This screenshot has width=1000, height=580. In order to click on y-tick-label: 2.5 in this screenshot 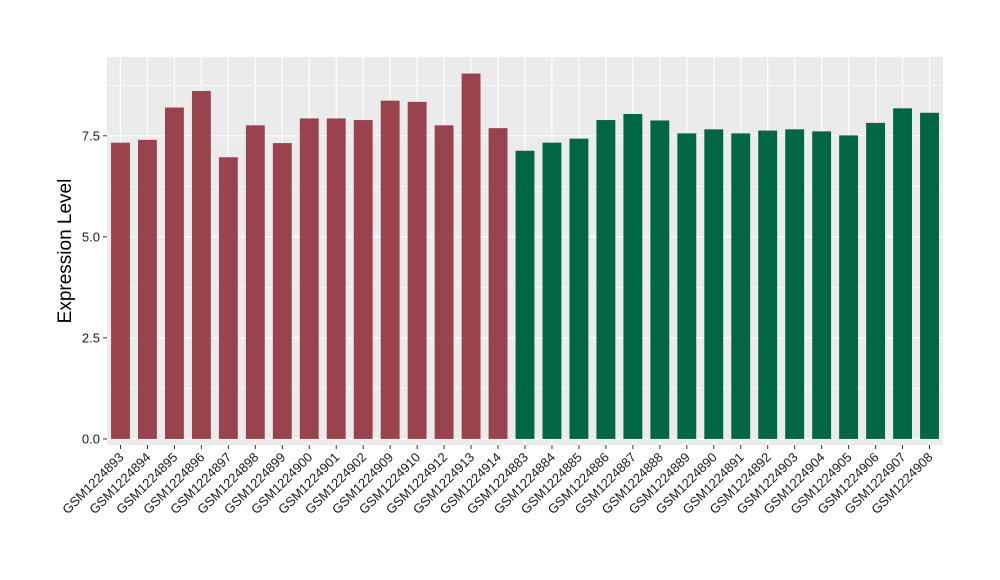, I will do `click(91, 337)`.